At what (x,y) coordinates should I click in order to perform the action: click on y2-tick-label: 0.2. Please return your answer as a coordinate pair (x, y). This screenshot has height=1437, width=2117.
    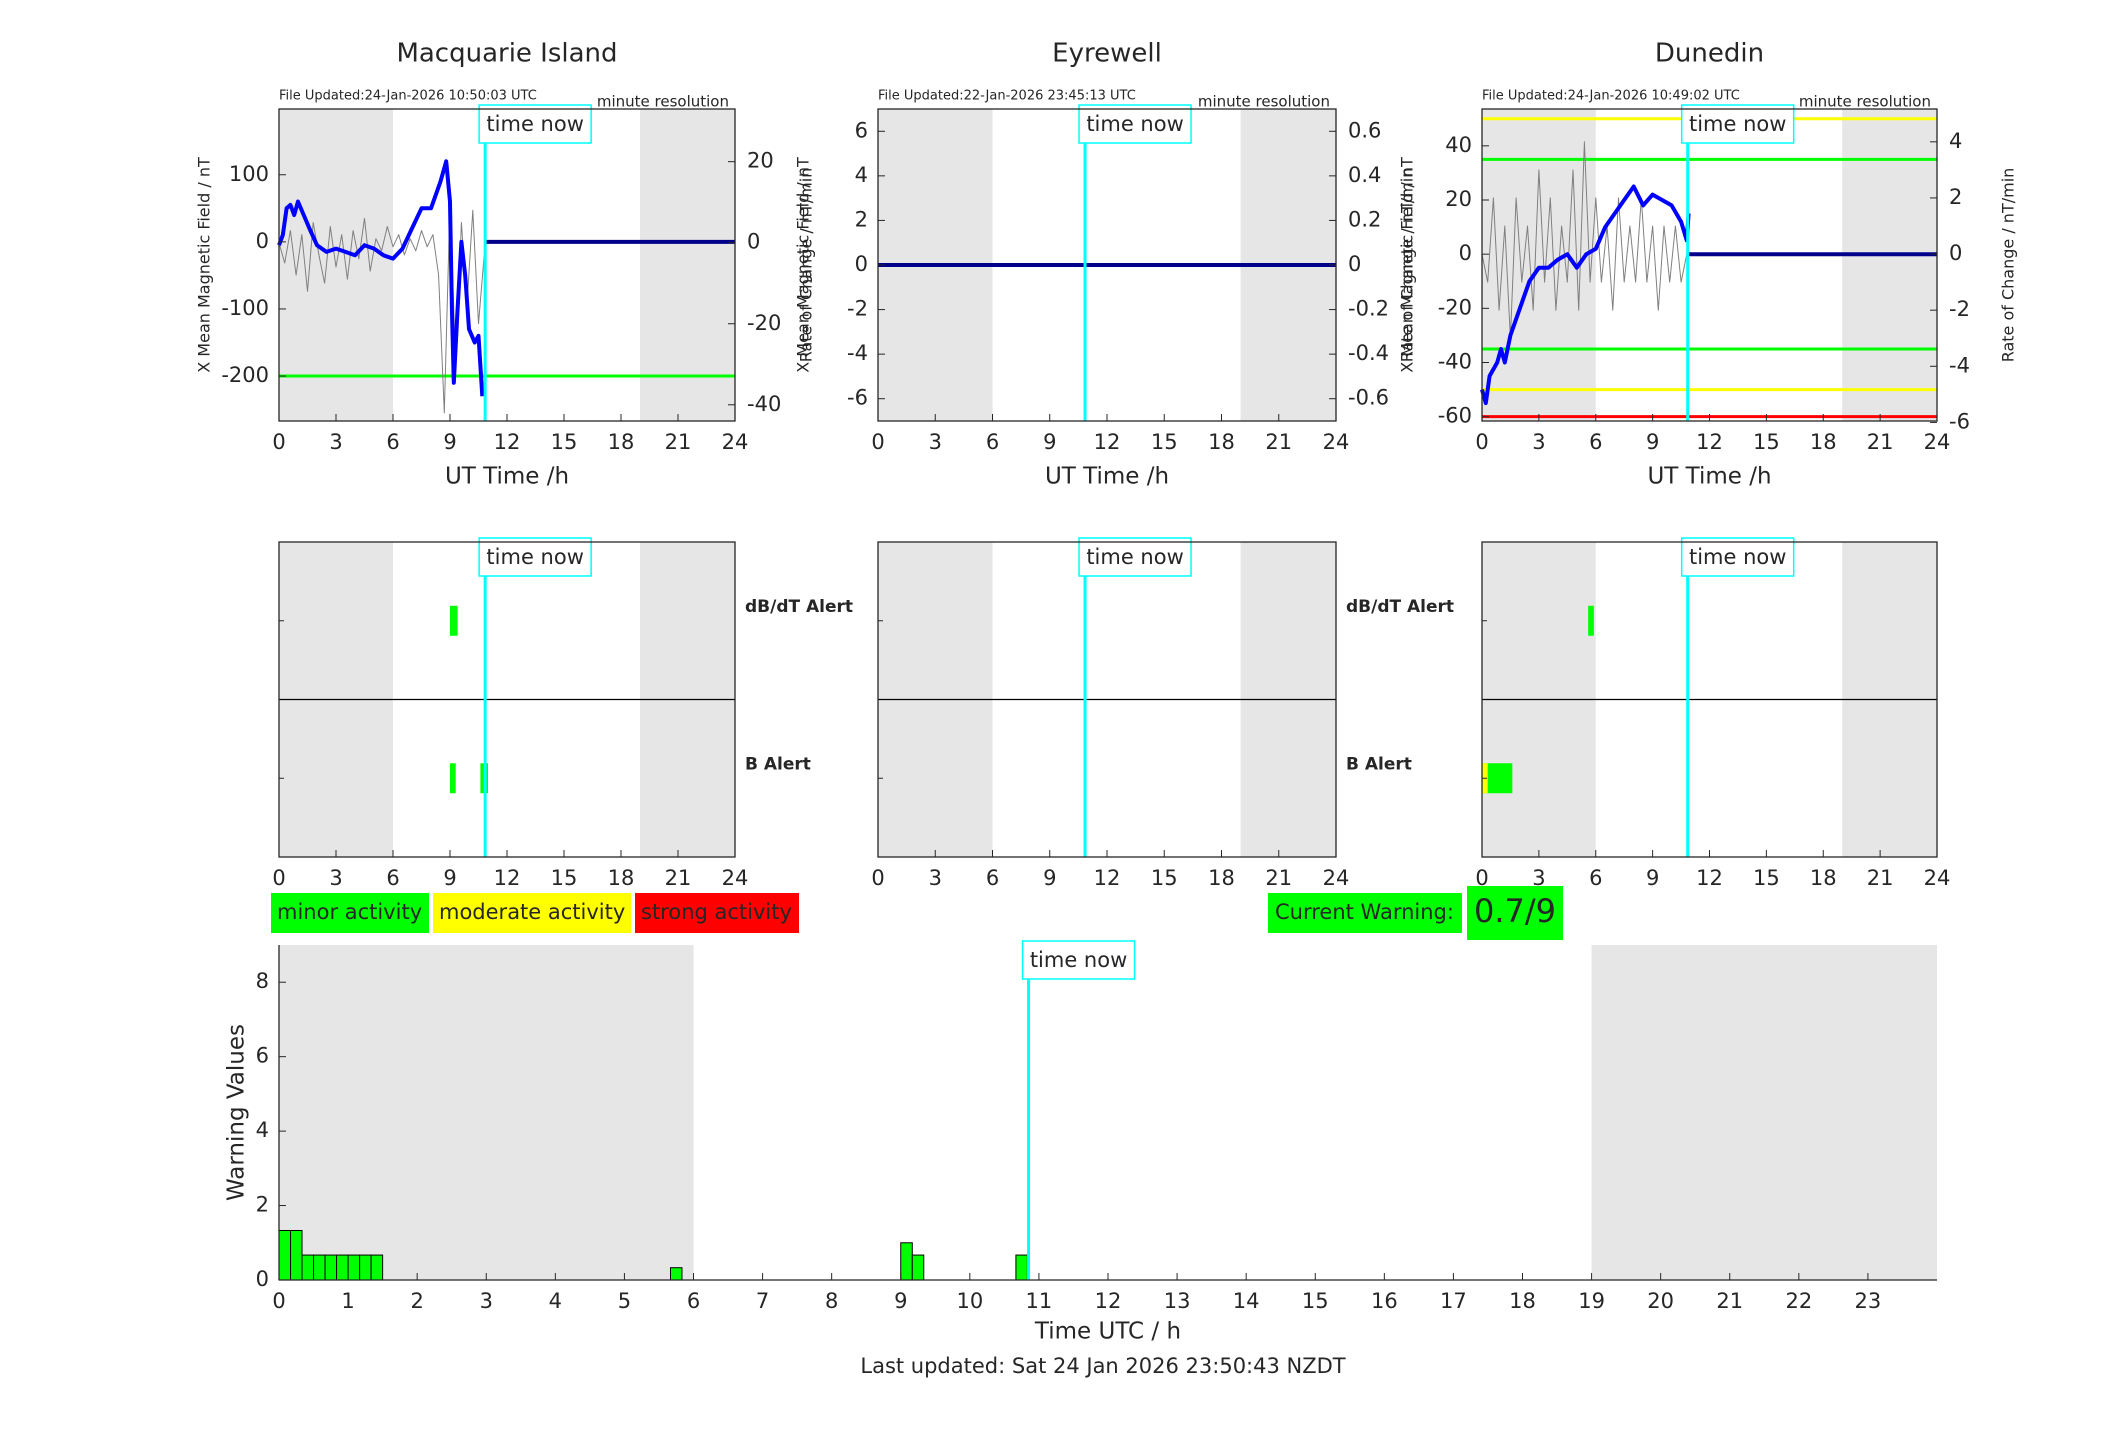
    Looking at the image, I should click on (1364, 219).